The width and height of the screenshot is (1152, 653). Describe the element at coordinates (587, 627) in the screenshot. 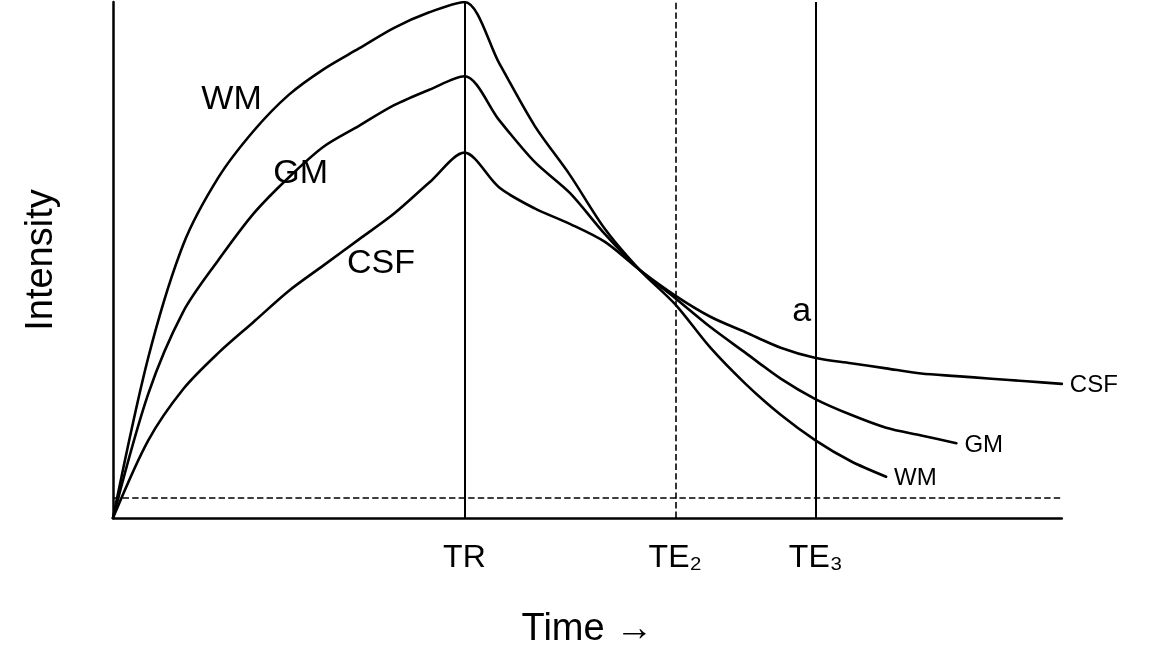

I see `x-axis-title: Time →` at that location.